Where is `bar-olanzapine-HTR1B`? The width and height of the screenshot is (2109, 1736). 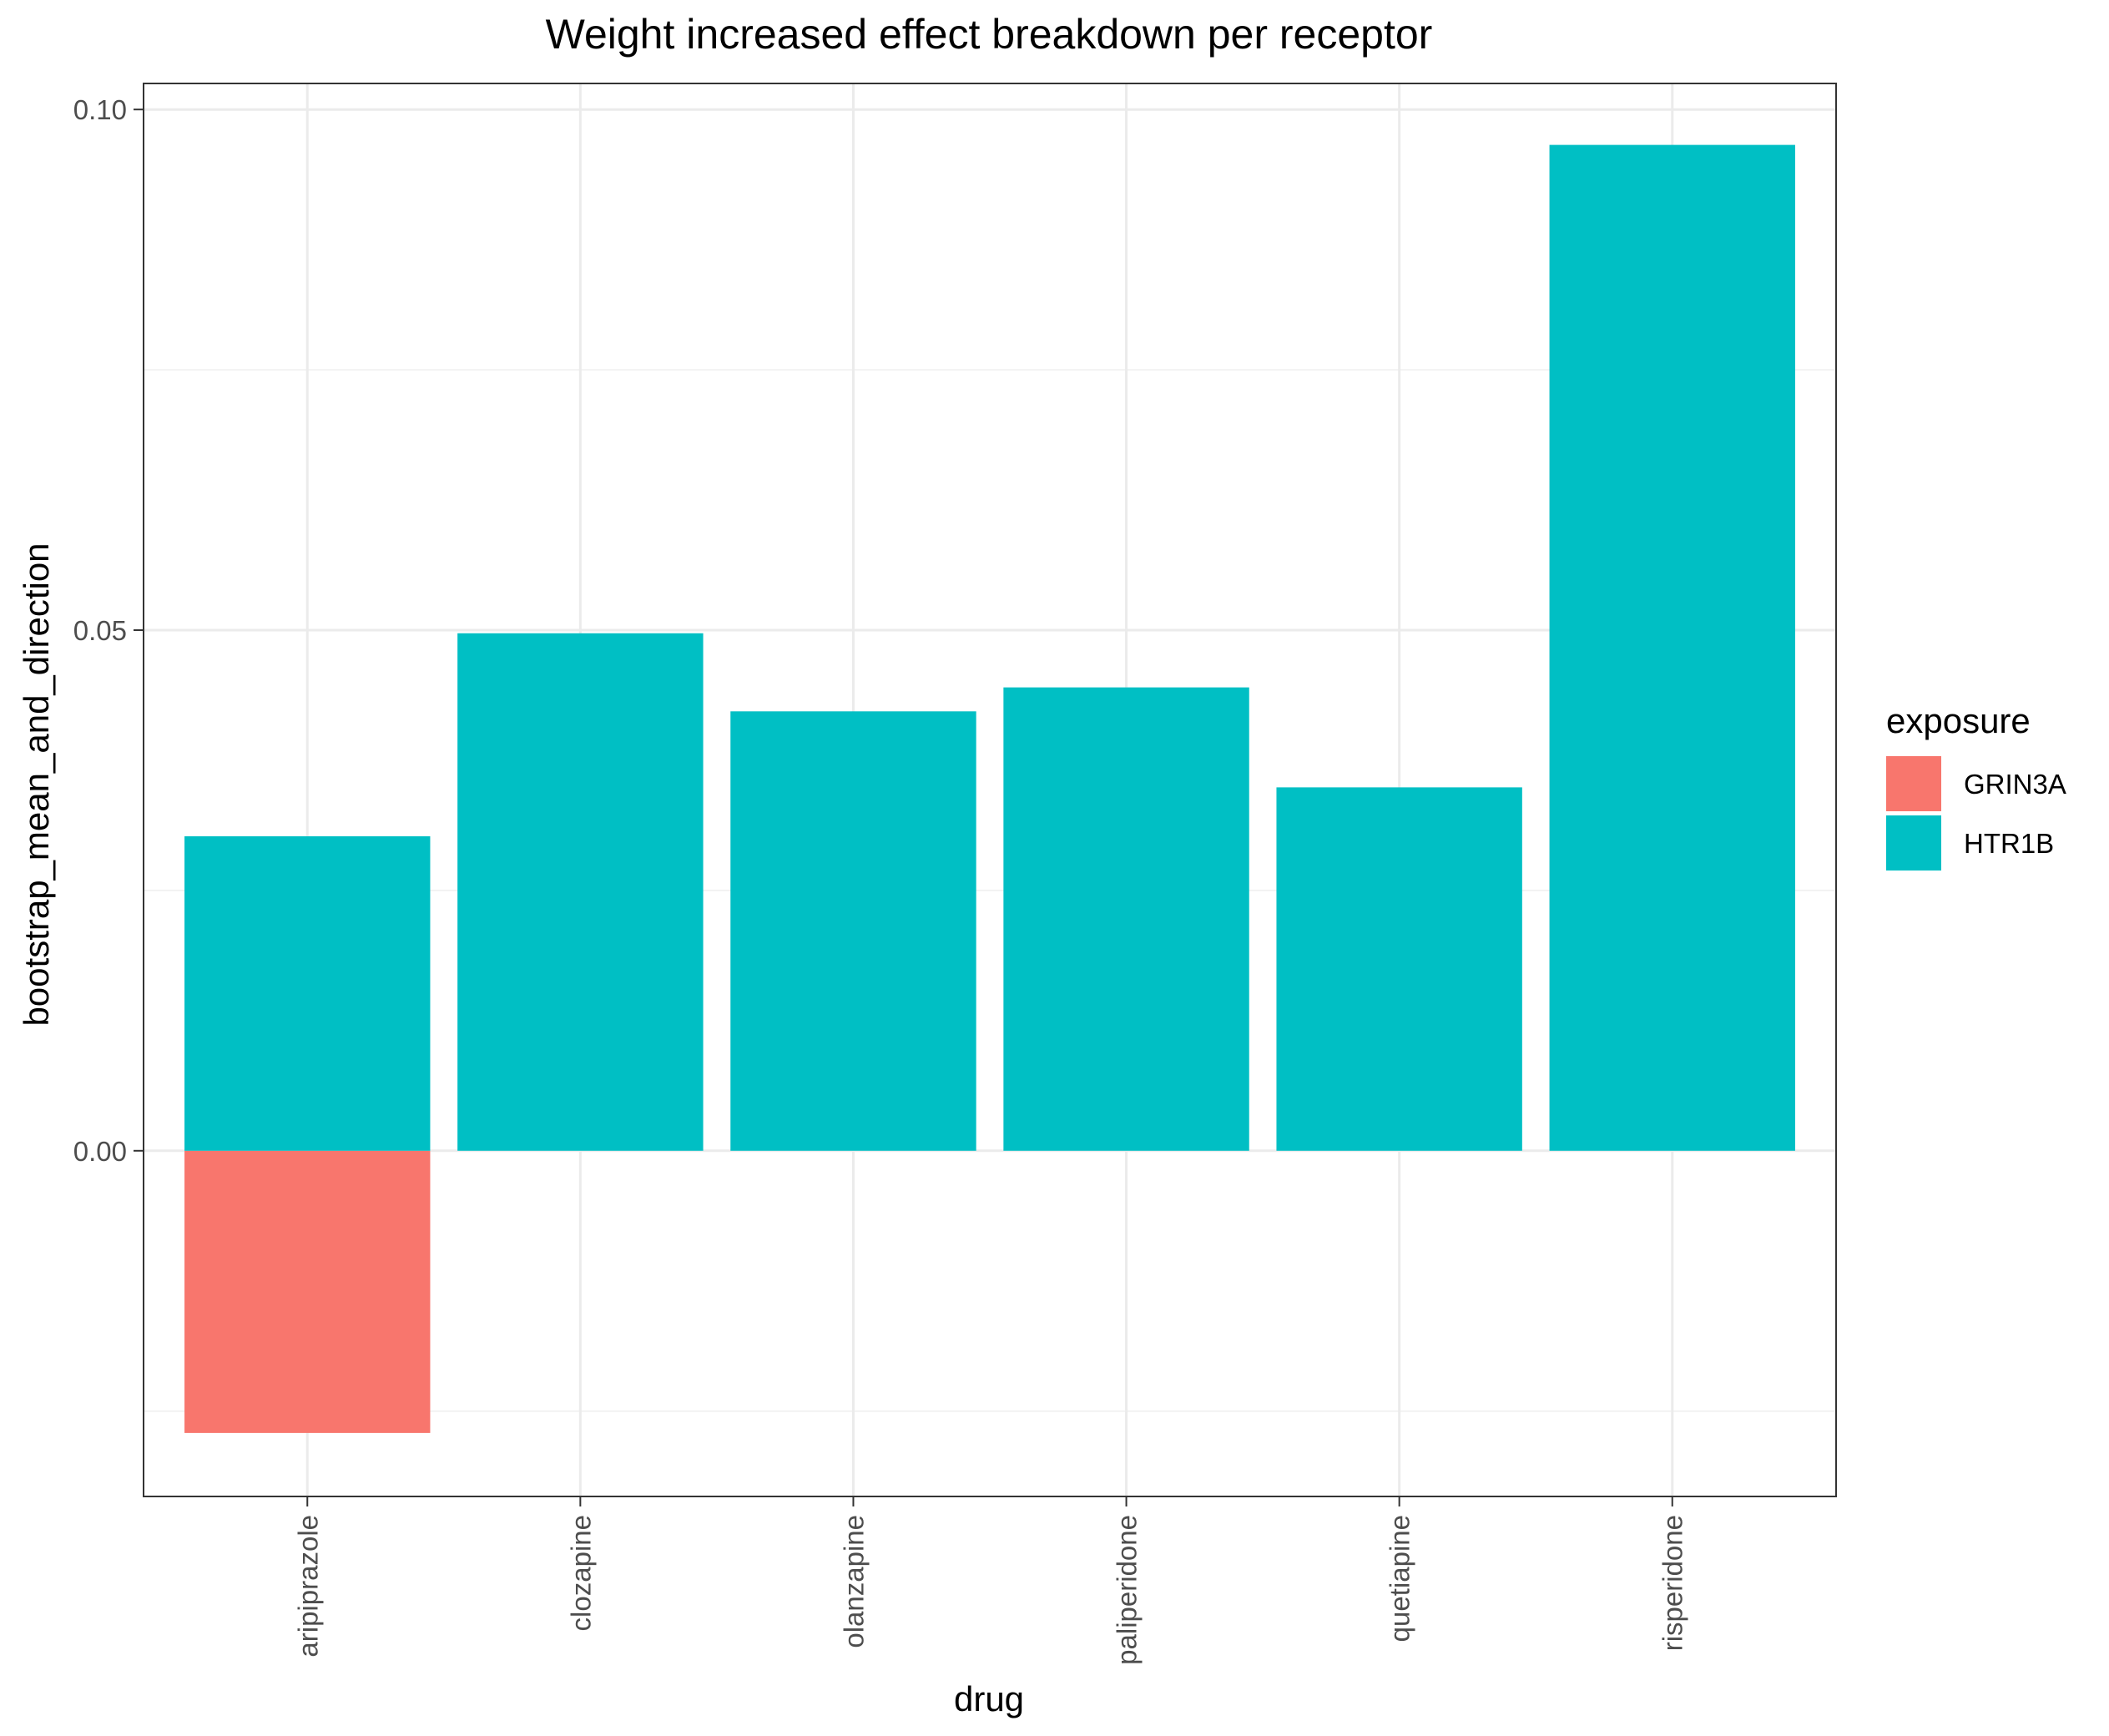 bar-olanzapine-HTR1B is located at coordinates (853, 931).